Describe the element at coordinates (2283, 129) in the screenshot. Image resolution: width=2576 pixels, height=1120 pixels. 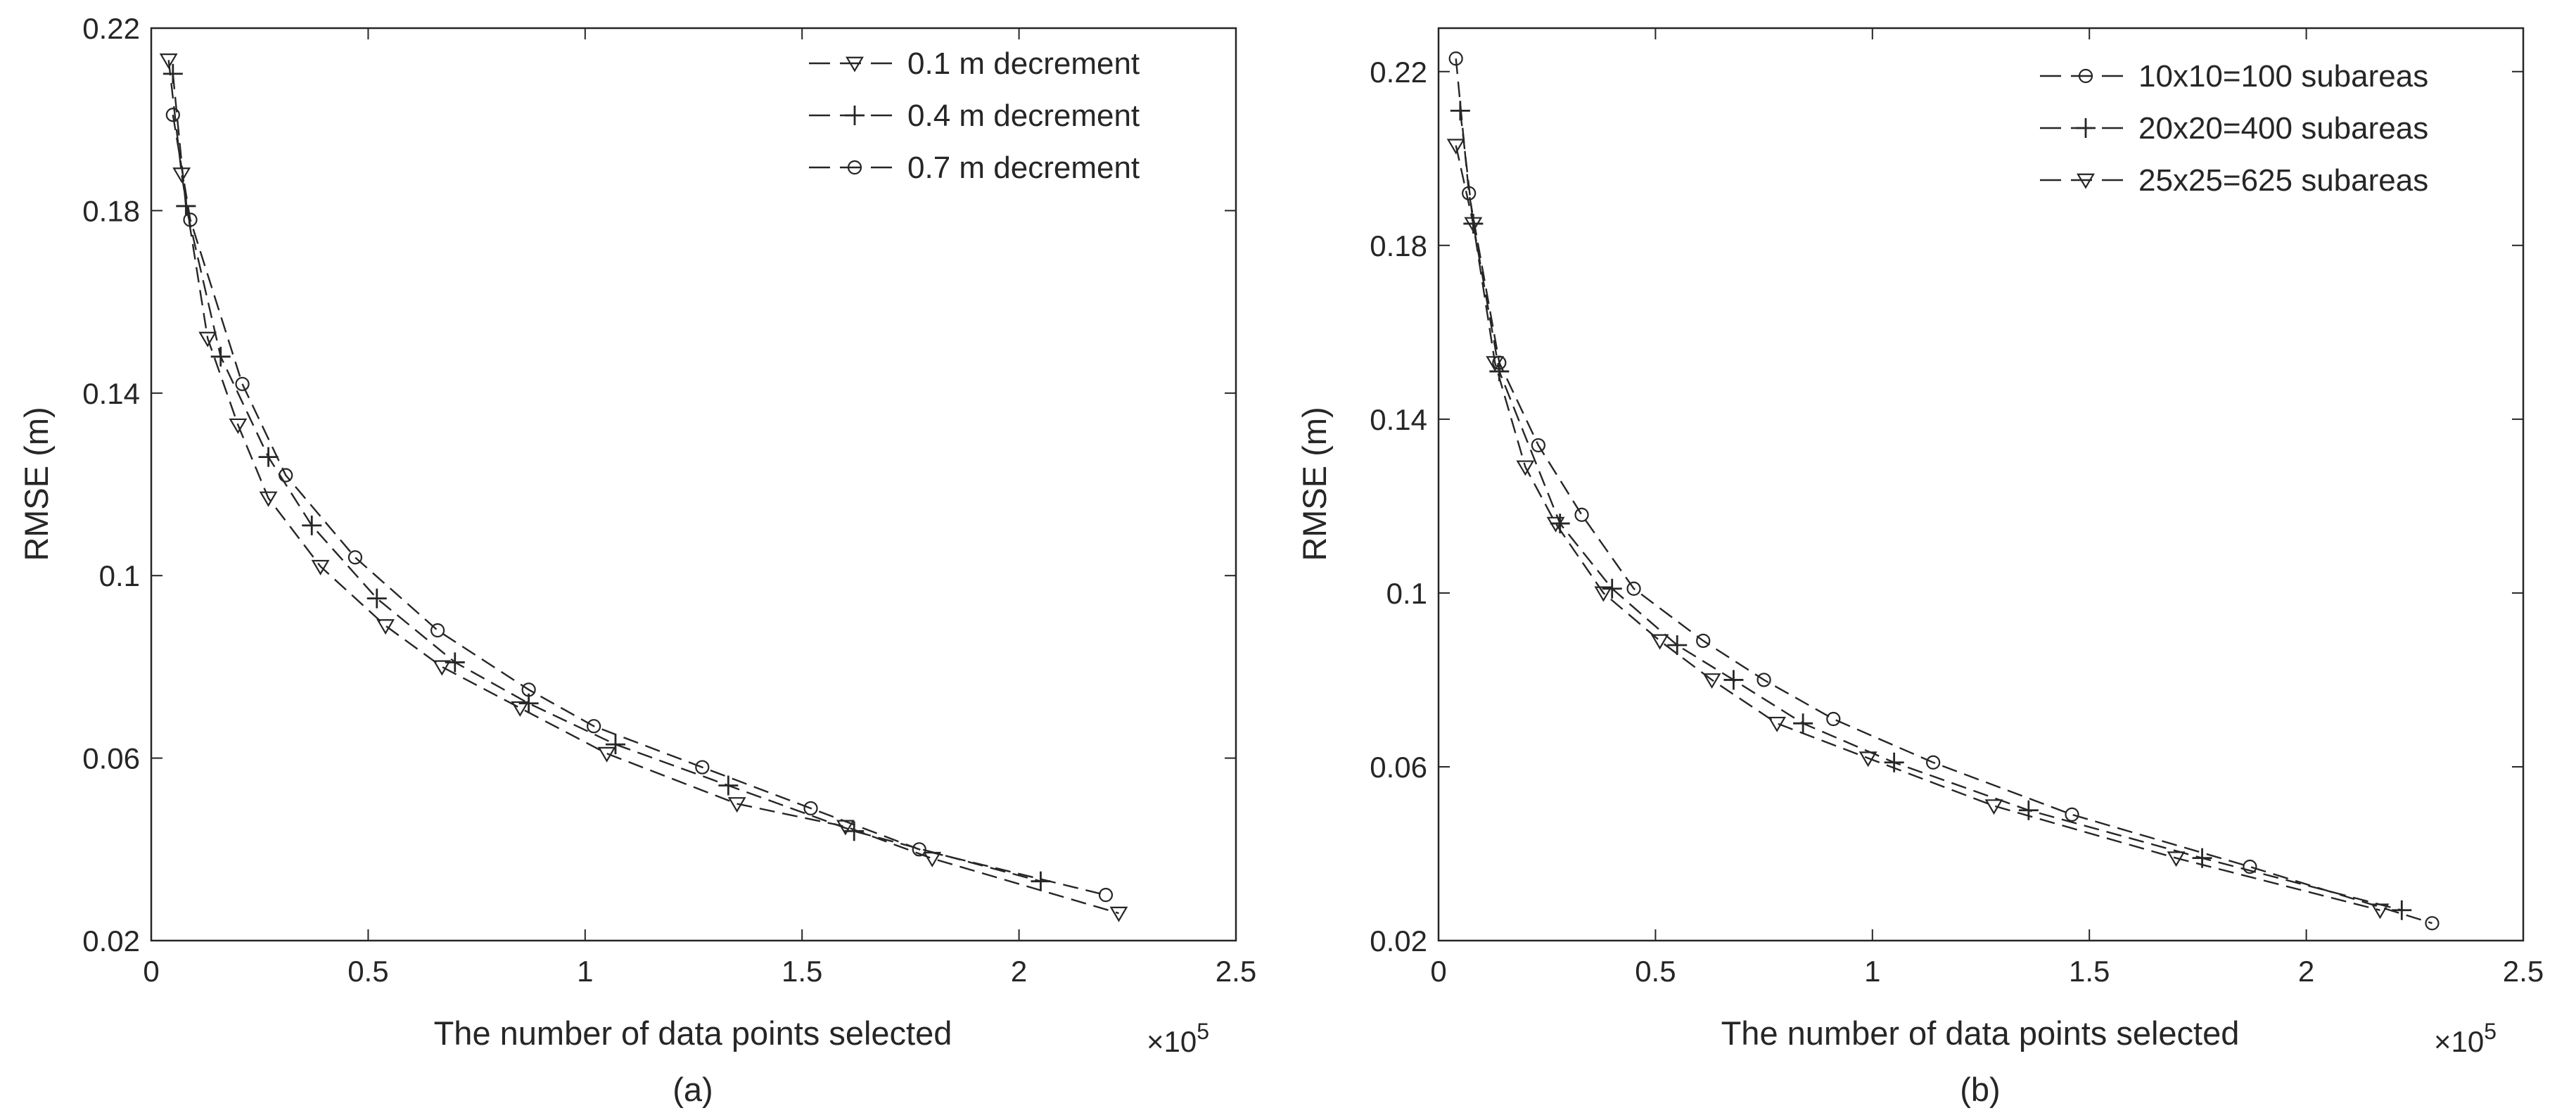
I see `legend-label: 20x20=400 subareas` at that location.